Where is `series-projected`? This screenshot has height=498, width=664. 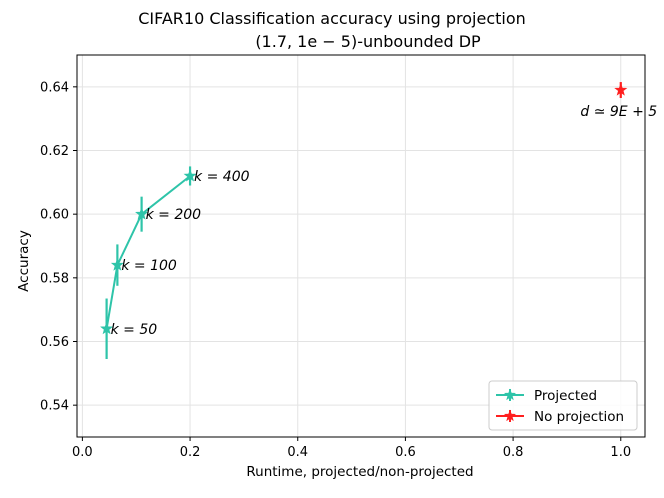
series-projected is located at coordinates (148, 263).